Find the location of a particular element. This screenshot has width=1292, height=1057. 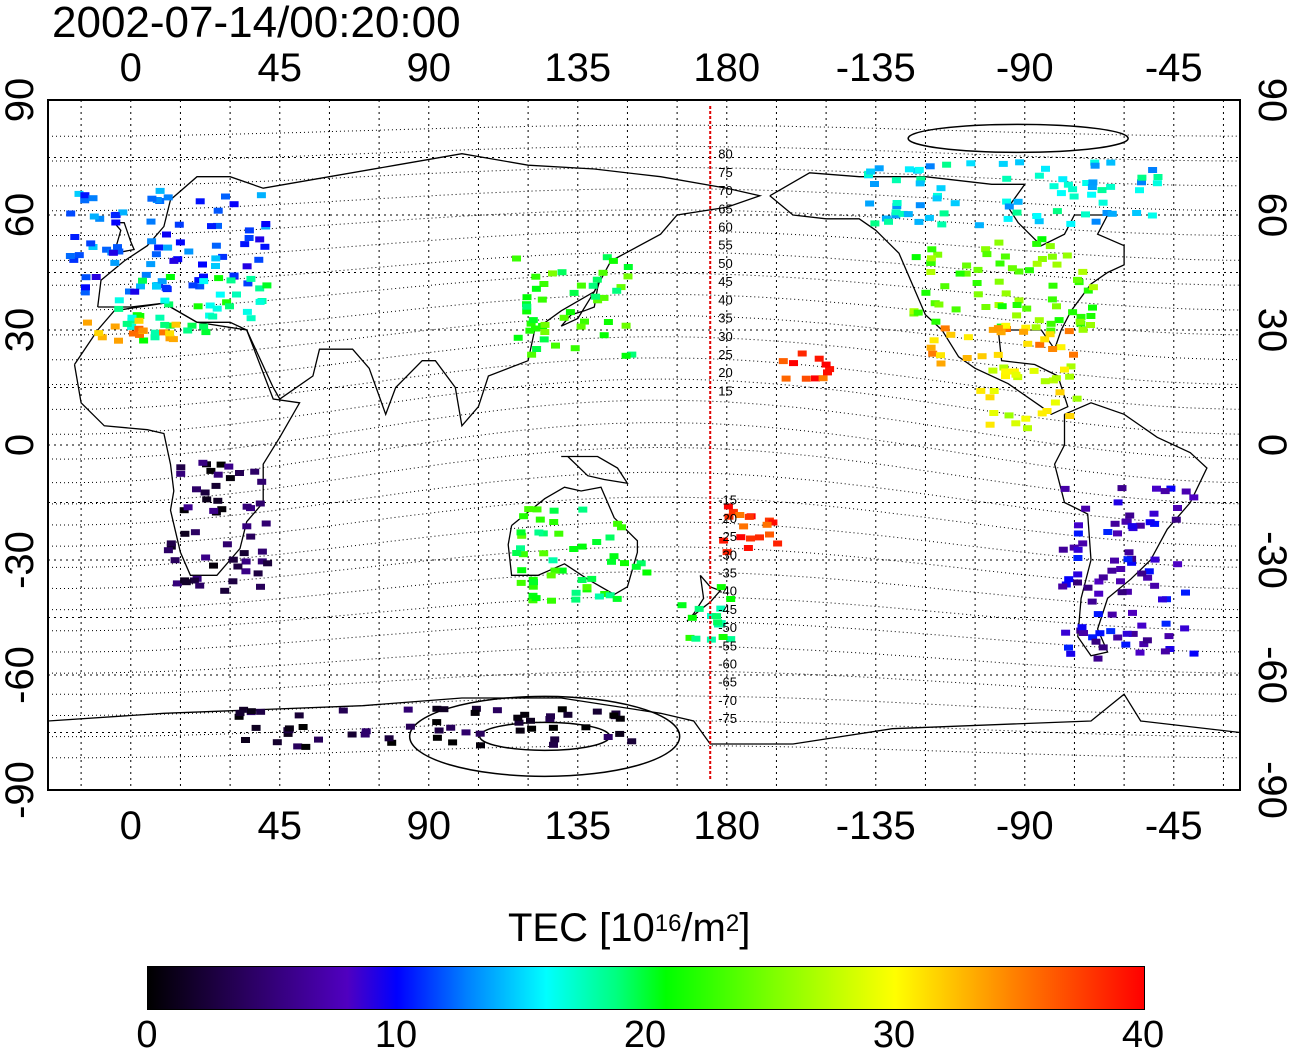

lat-tick-label-right: -30 is located at coordinates (1271, 560).